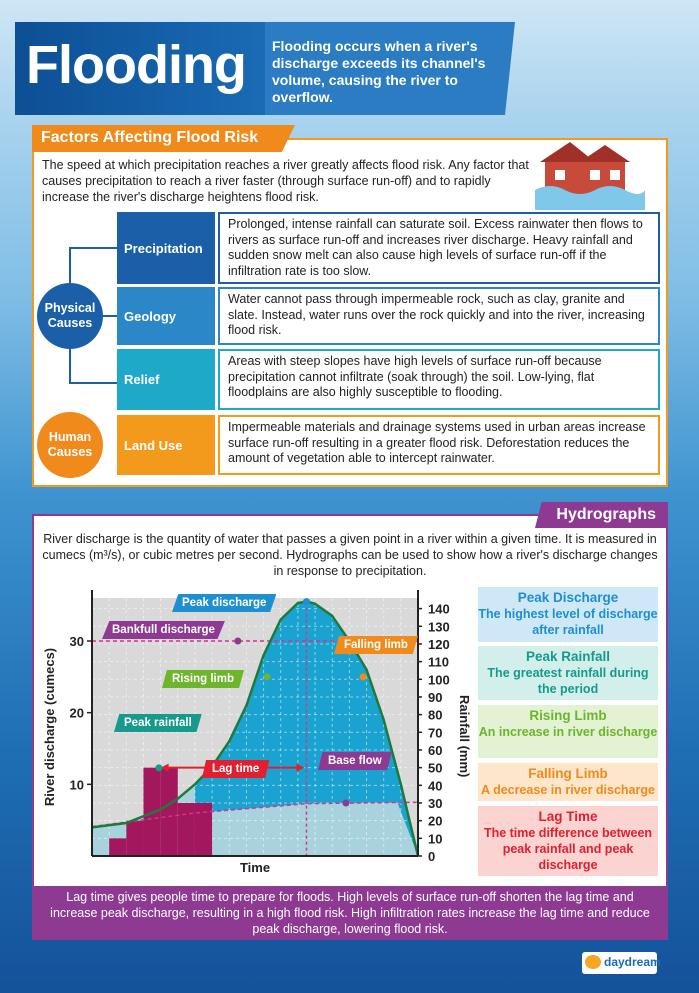 The height and width of the screenshot is (993, 699). I want to click on info-text: A decrease in river discharge, so click(568, 790).